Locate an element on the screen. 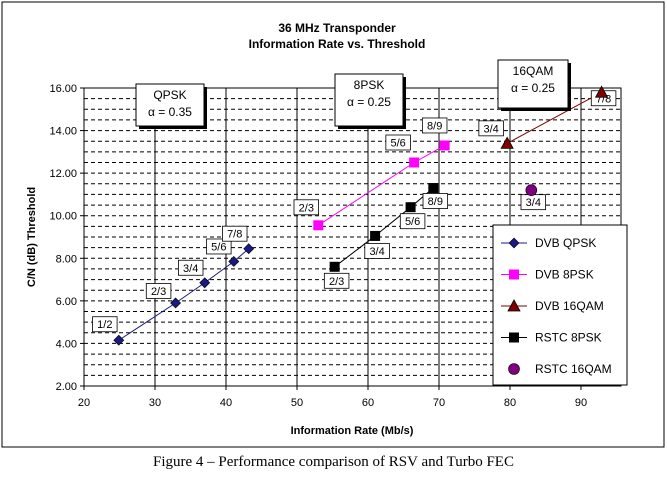 Image resolution: width=667 pixels, height=482 pixels. y-tick-label: 4.00 is located at coordinates (66, 344).